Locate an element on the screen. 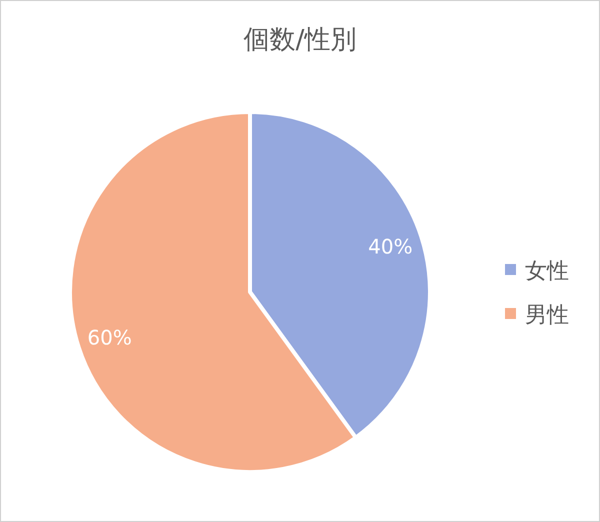 This screenshot has height=522, width=600. legend-label: 女性 is located at coordinates (547, 271).